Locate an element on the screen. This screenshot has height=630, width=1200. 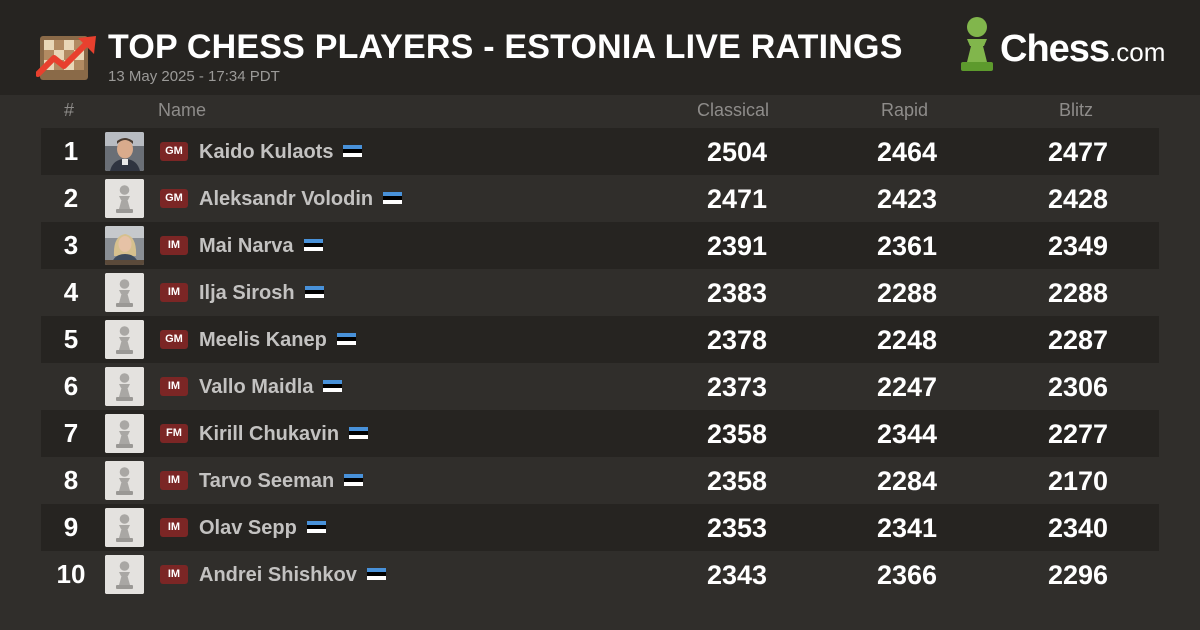
blitz-rating: 2477 is located at coordinates (1078, 152).